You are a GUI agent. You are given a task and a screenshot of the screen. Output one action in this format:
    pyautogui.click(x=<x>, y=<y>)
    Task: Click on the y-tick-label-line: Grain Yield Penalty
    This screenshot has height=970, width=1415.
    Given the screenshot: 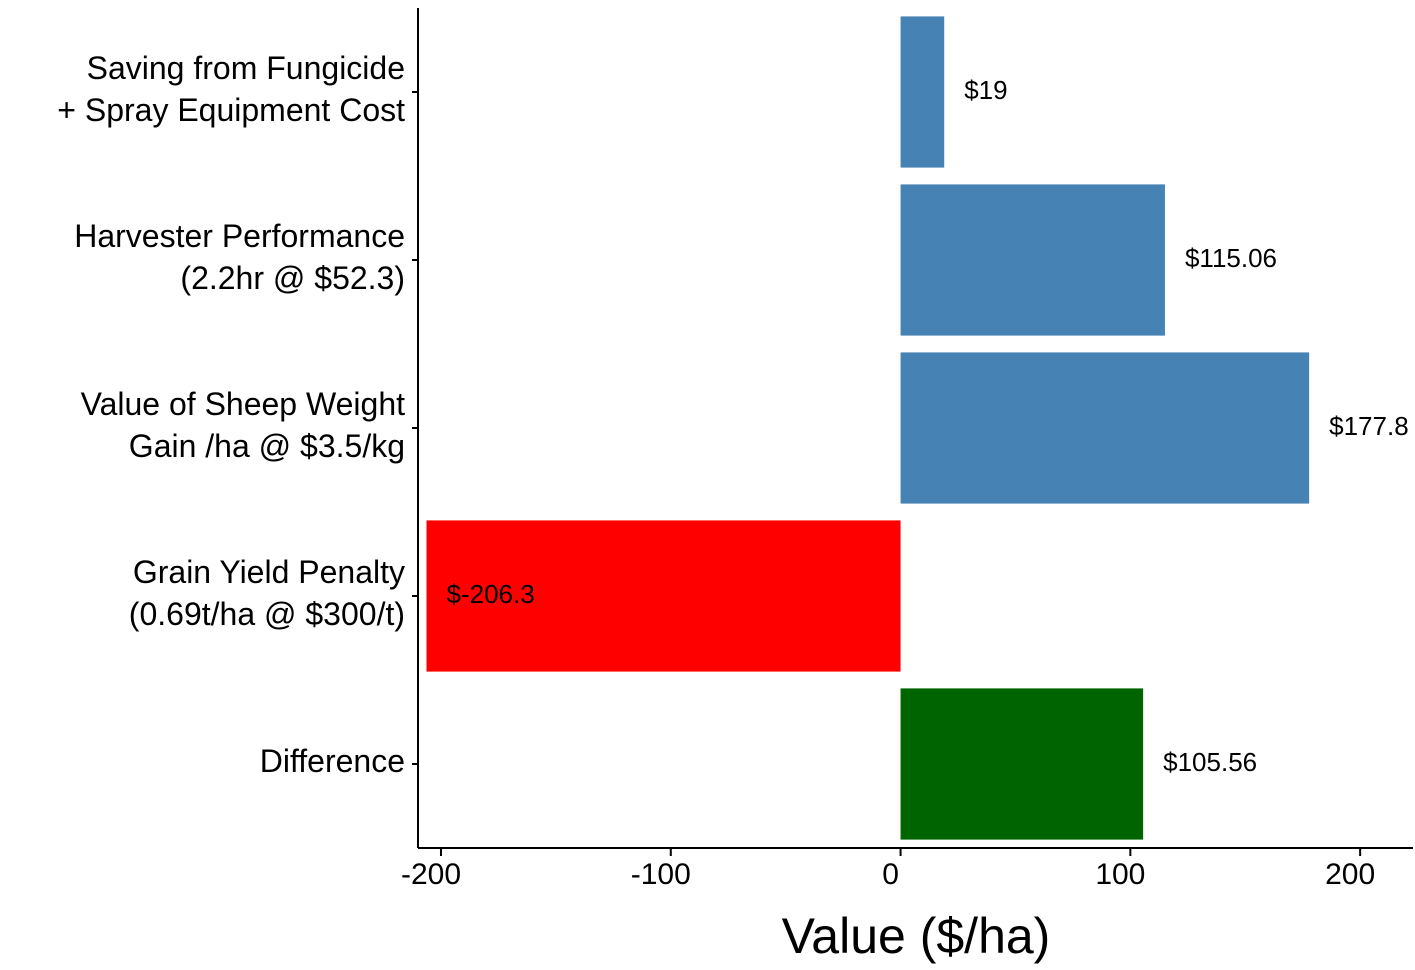 What is the action you would take?
    pyautogui.click(x=269, y=572)
    